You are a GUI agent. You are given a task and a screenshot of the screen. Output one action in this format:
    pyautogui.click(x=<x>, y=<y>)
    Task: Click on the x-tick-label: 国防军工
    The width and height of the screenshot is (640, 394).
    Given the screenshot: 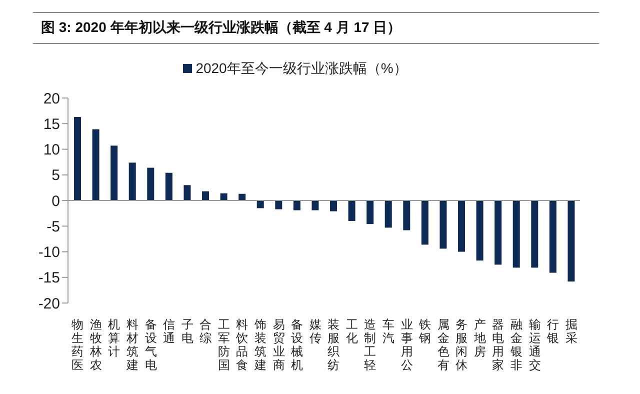 What is the action you would take?
    pyautogui.click(x=225, y=345)
    